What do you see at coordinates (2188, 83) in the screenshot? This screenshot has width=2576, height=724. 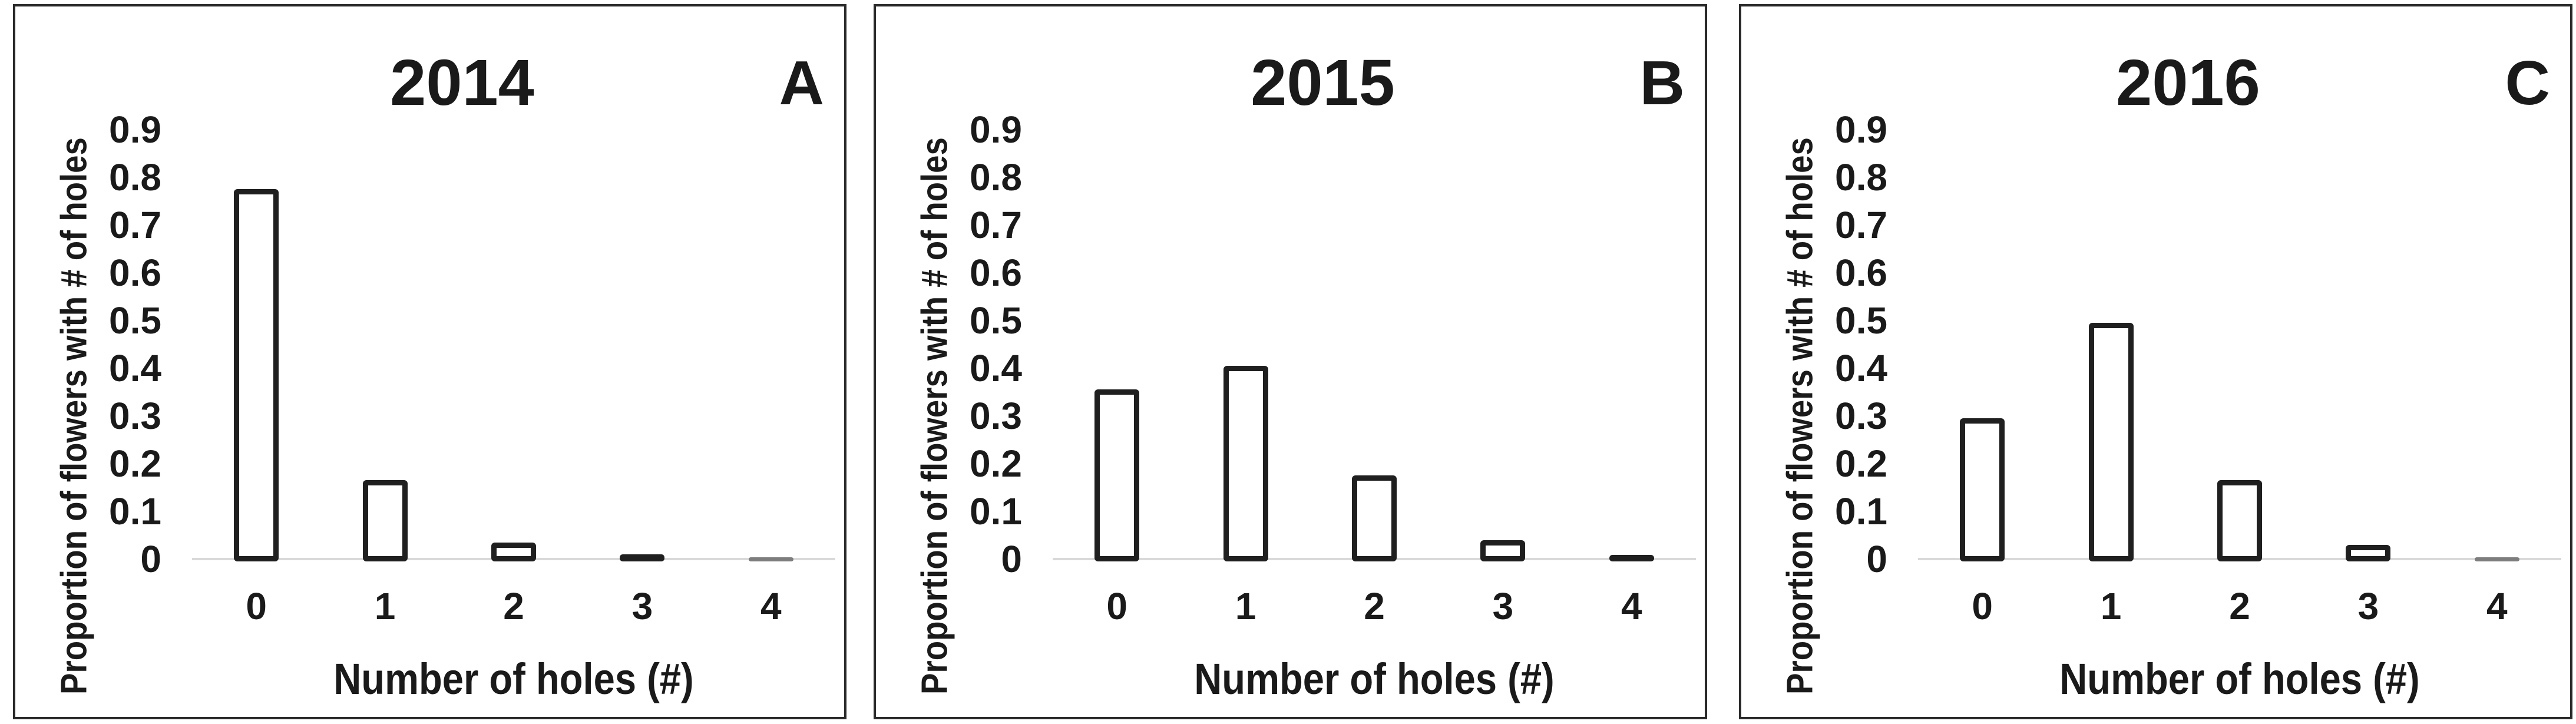 I see `chart-title: 2016` at bounding box center [2188, 83].